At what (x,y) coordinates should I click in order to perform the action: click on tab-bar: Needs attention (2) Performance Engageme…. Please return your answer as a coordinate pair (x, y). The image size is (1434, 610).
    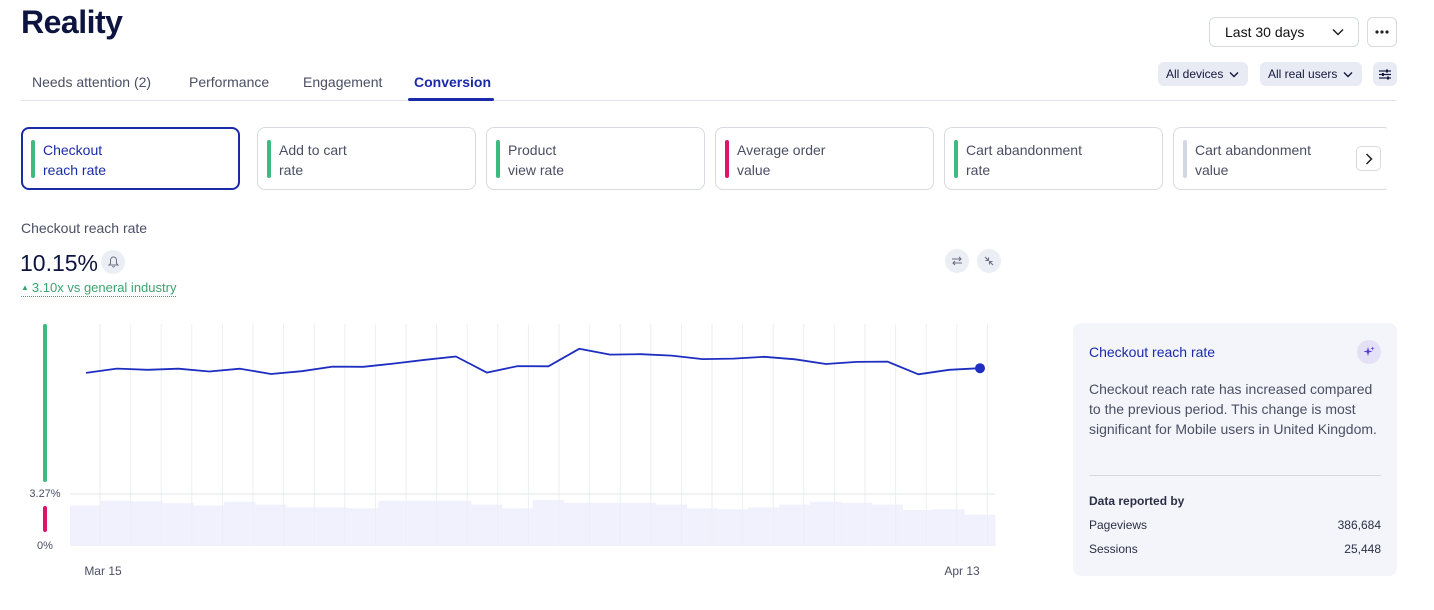
    Looking at the image, I should click on (709, 81).